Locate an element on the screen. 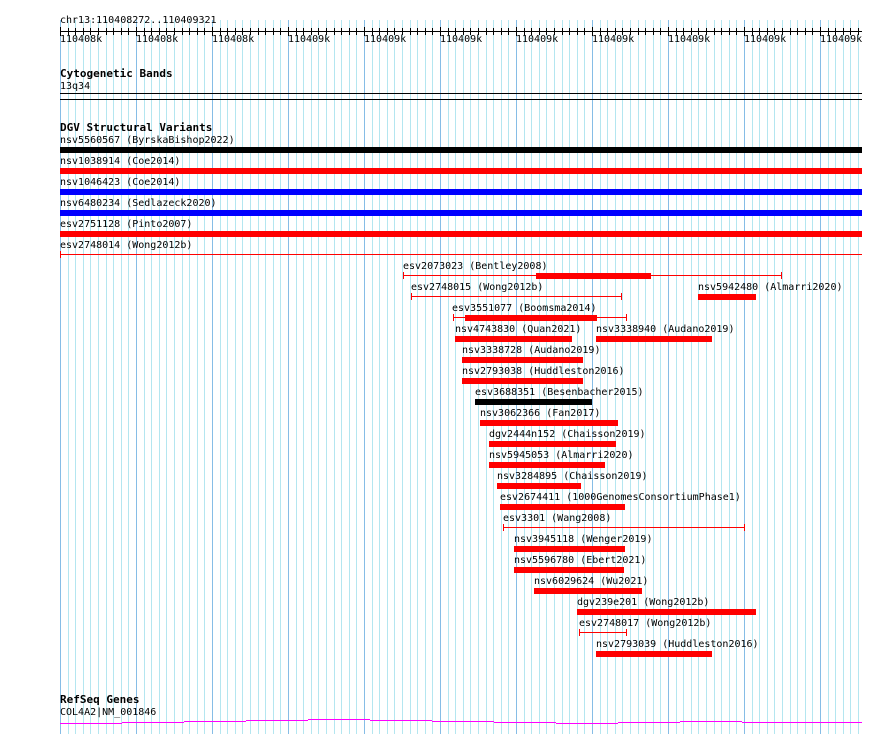  sv-feature-label: esv2073023 (Bentley2008) is located at coordinates (475, 266).